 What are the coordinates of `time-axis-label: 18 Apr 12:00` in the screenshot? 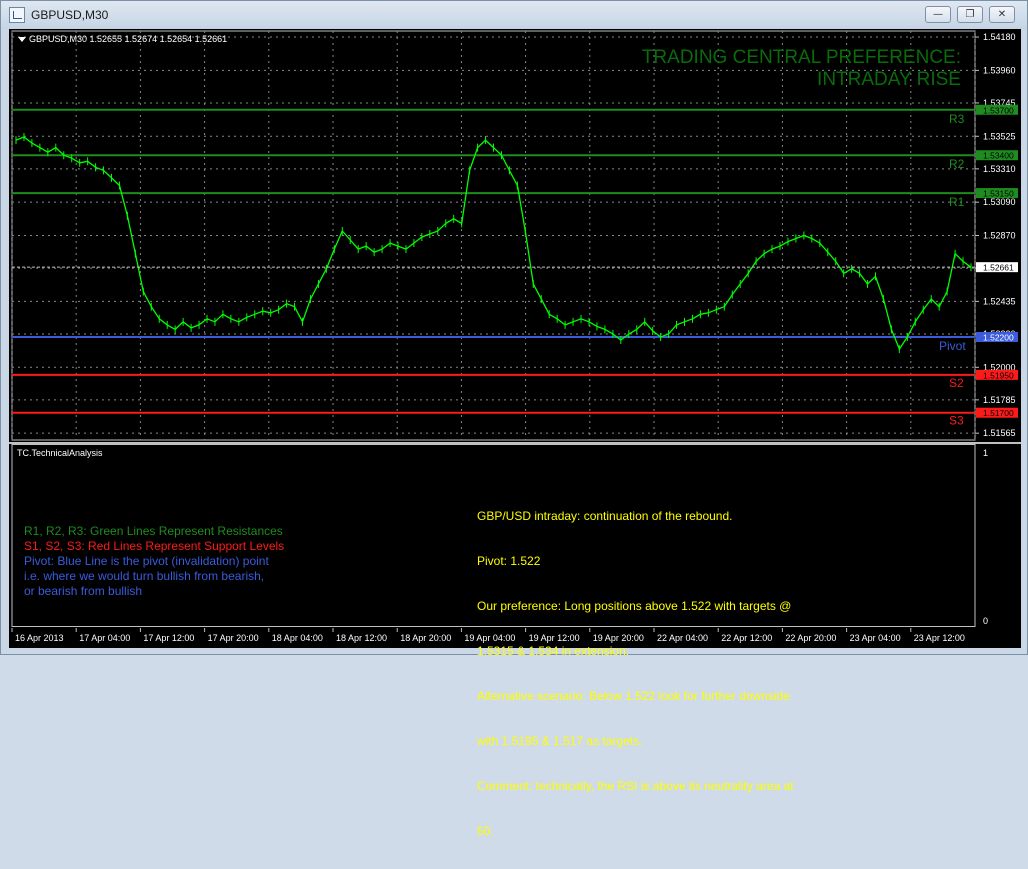 It's located at (361, 638).